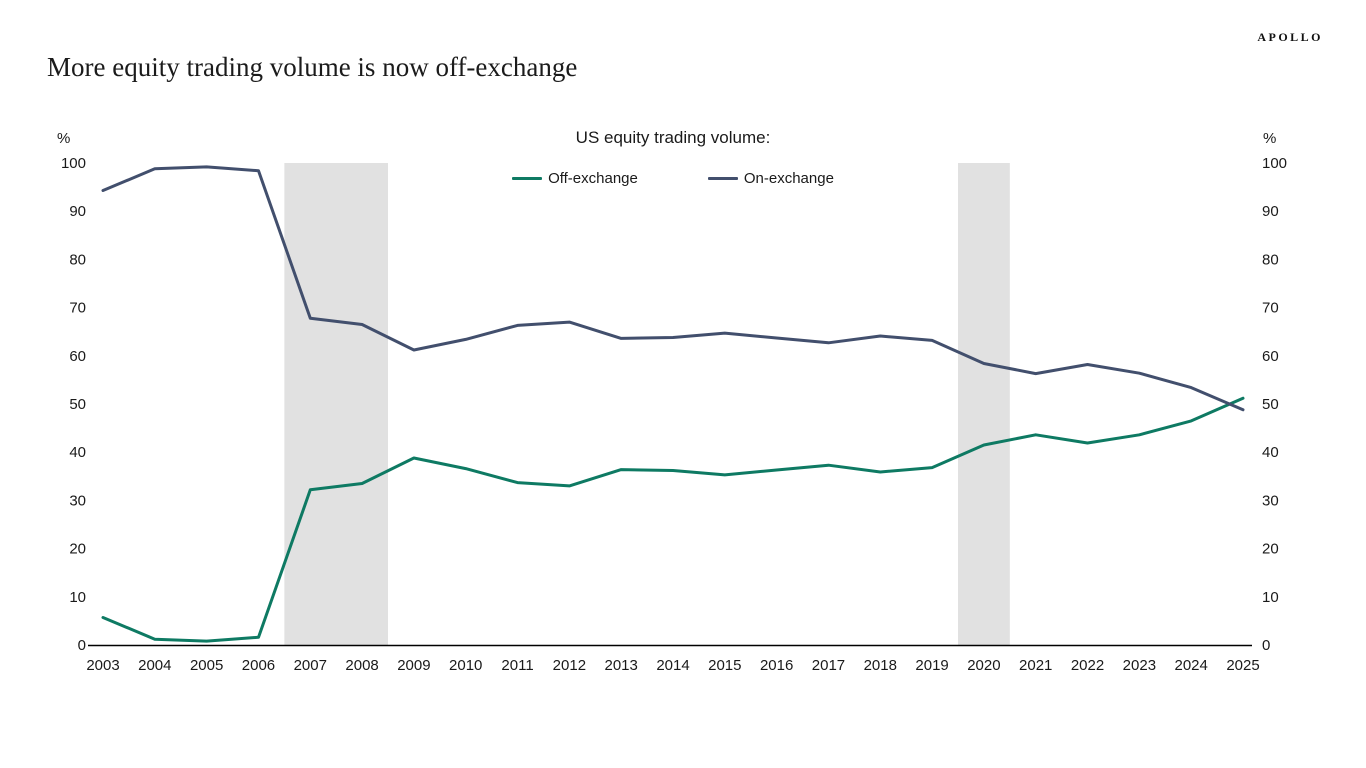 The height and width of the screenshot is (768, 1366). What do you see at coordinates (77, 211) in the screenshot?
I see `y-tick-label-left: 90` at bounding box center [77, 211].